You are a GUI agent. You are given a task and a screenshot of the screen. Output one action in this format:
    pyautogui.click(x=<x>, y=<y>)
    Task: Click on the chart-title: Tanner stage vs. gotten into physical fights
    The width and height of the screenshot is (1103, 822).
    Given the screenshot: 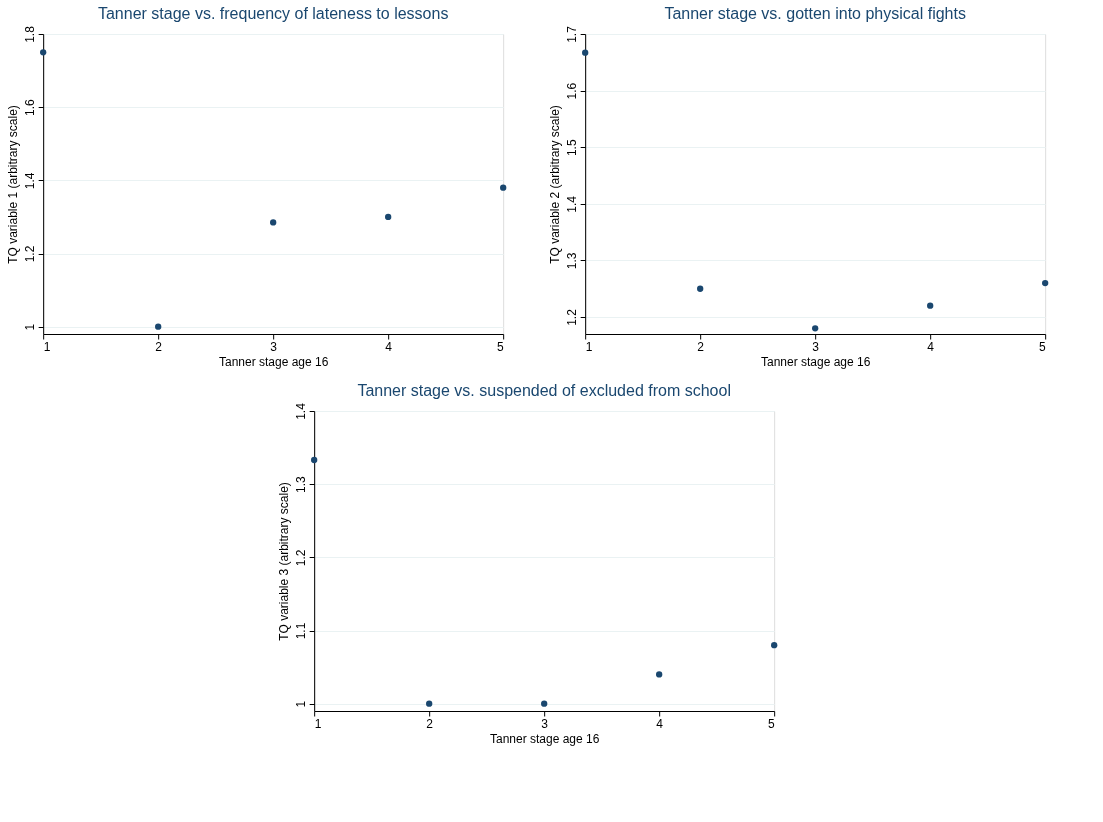 What is the action you would take?
    pyautogui.click(x=815, y=13)
    